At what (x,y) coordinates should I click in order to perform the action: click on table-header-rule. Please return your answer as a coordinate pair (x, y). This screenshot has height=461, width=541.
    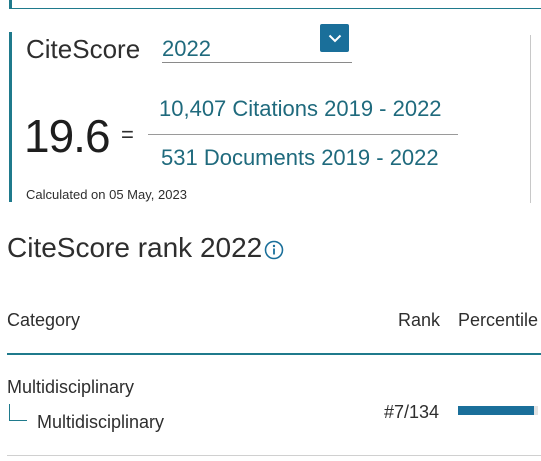
    Looking at the image, I should click on (274, 354).